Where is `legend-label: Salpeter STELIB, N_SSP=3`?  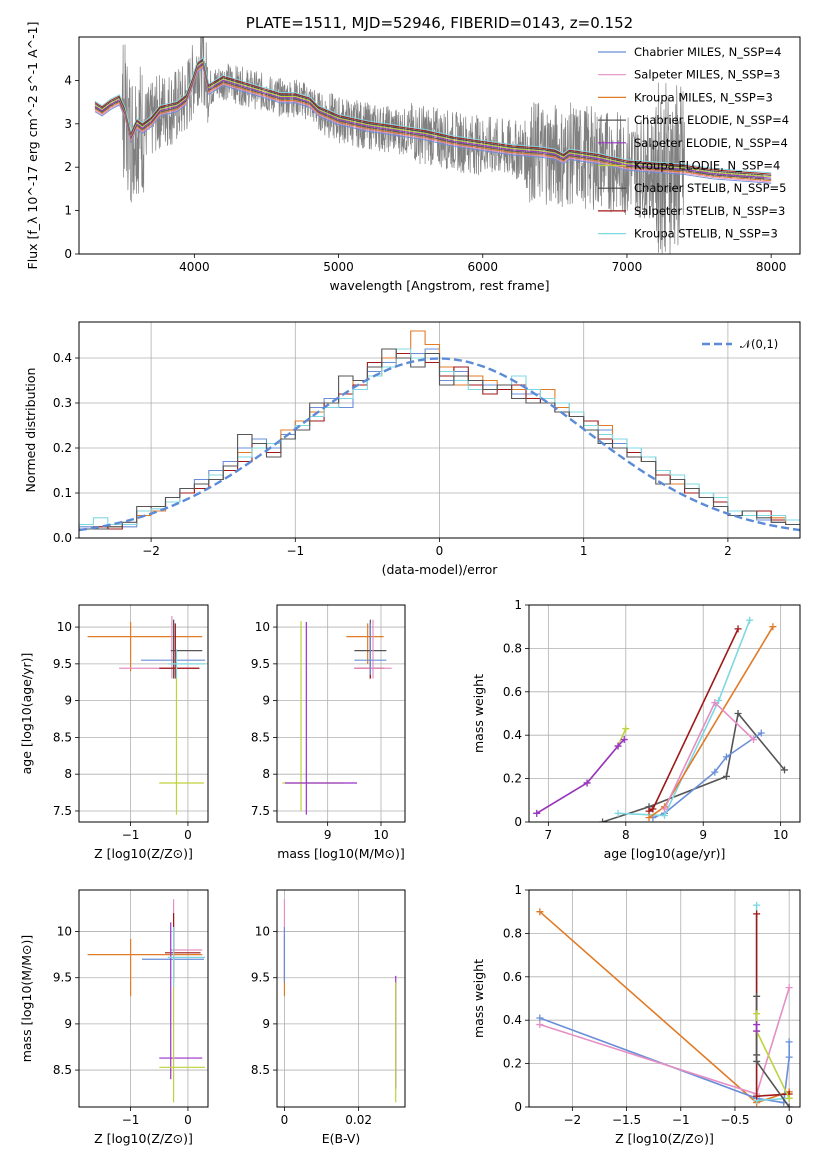 legend-label: Salpeter STELIB, N_SSP=3 is located at coordinates (709, 211).